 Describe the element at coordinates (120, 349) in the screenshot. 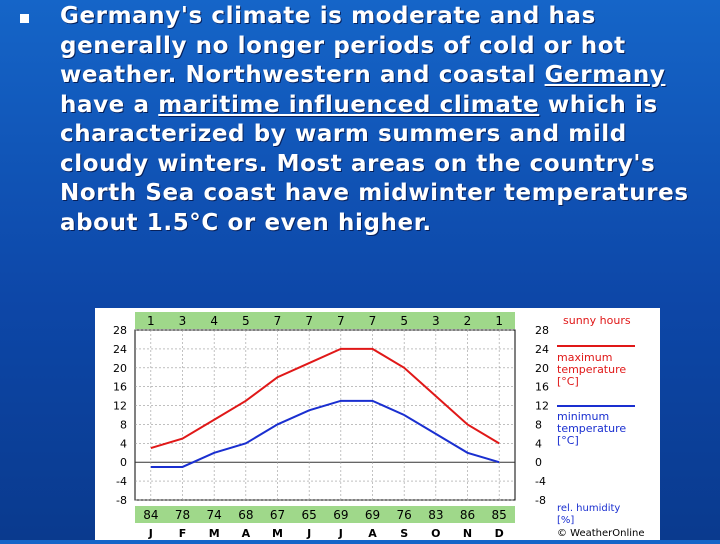

I see `y-tick-label-left: 24` at that location.